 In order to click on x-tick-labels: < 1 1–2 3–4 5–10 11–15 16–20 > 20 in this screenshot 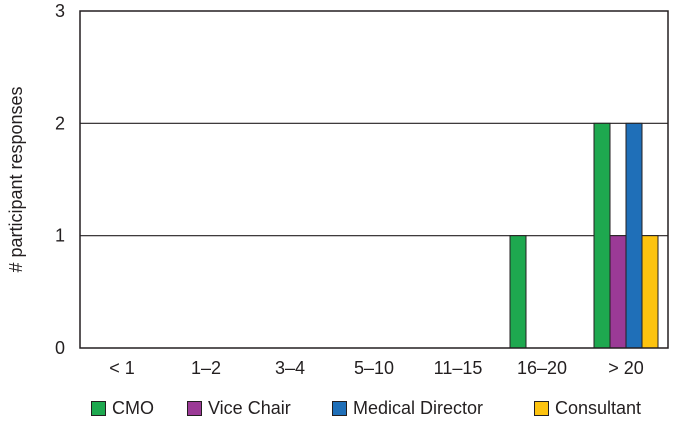, I will do `click(376, 368)`.